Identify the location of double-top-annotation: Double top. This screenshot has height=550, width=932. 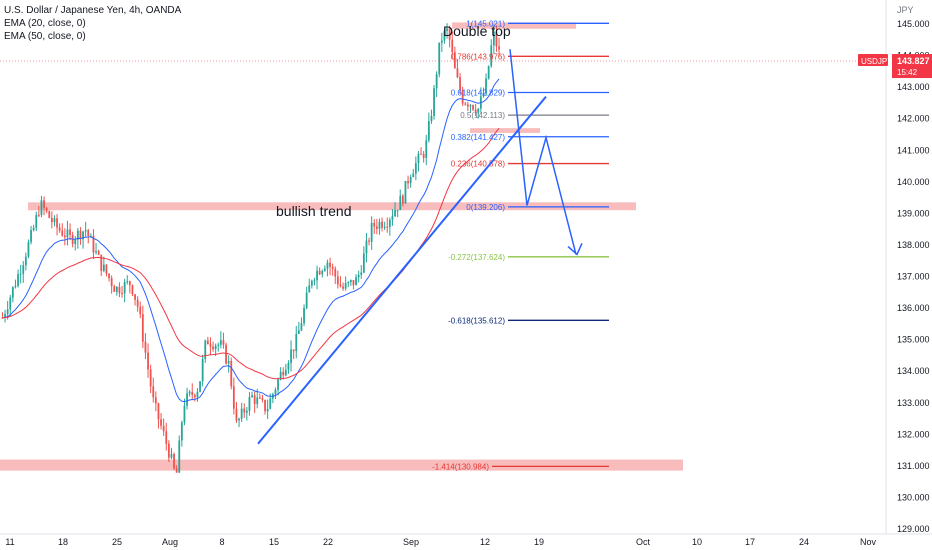
(477, 31).